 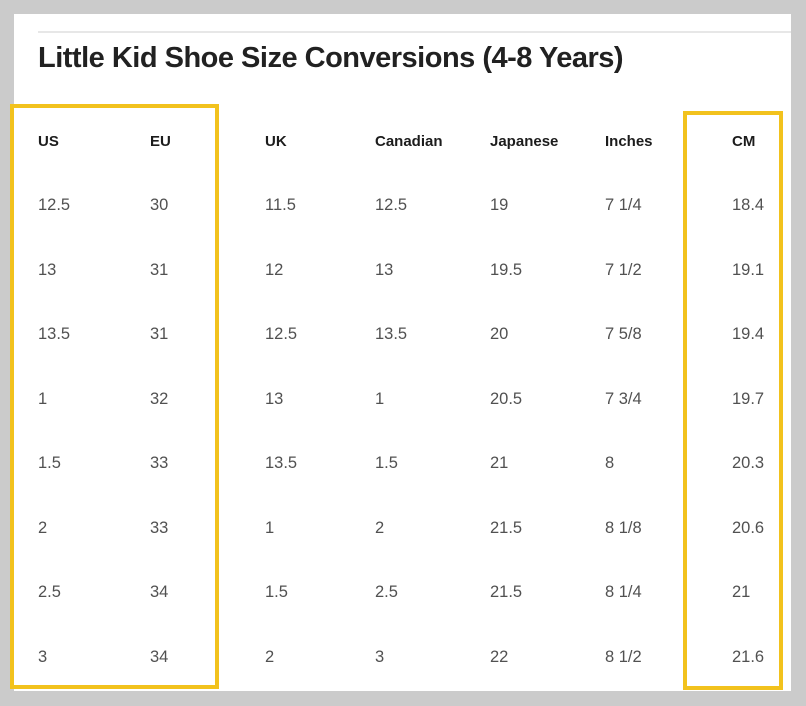 What do you see at coordinates (623, 656) in the screenshot?
I see `table-cell: 8 1/2` at bounding box center [623, 656].